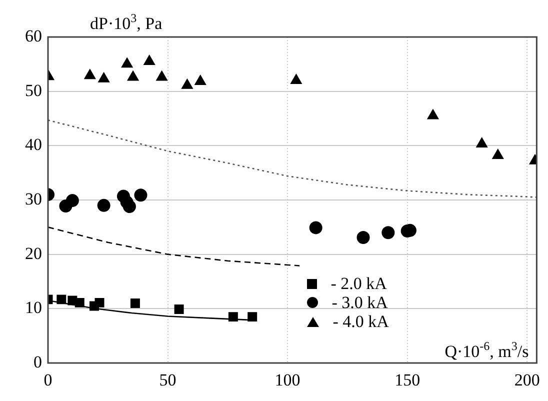 The height and width of the screenshot is (401, 548). Describe the element at coordinates (358, 284) in the screenshot. I see `legend-label: - 2.0 kA` at that location.